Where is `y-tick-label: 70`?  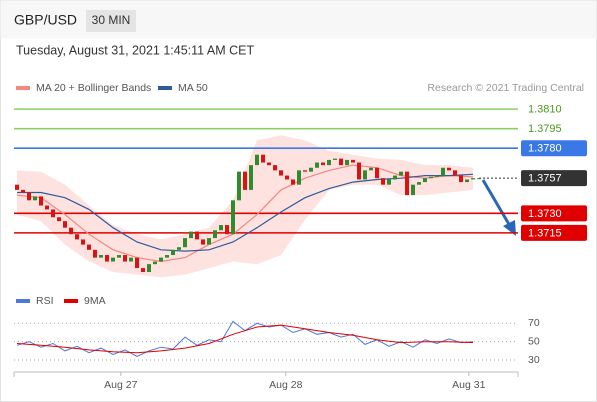 y-tick-label: 70 is located at coordinates (534, 323).